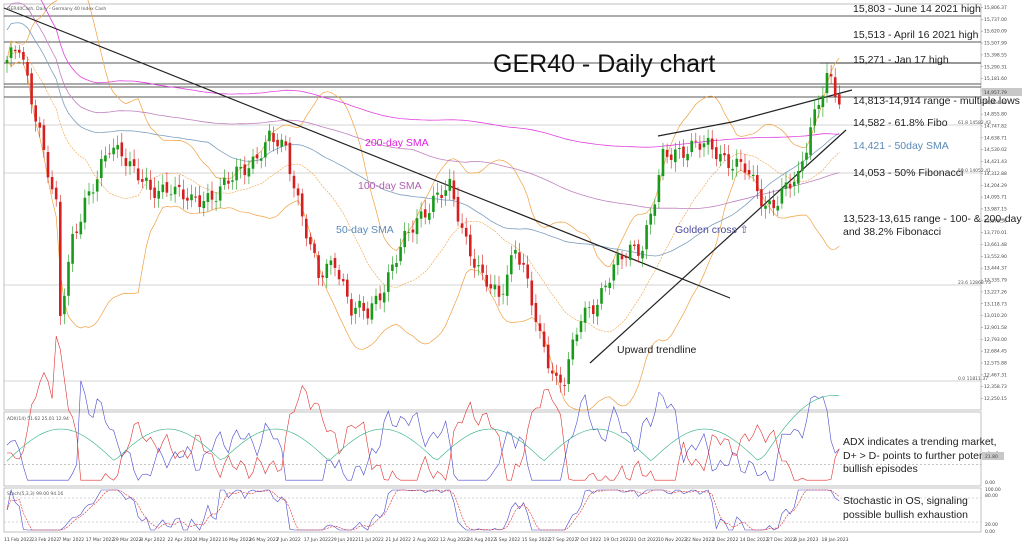  What do you see at coordinates (365, 230) in the screenshot?
I see `sma50-label: 50-day SMA` at bounding box center [365, 230].